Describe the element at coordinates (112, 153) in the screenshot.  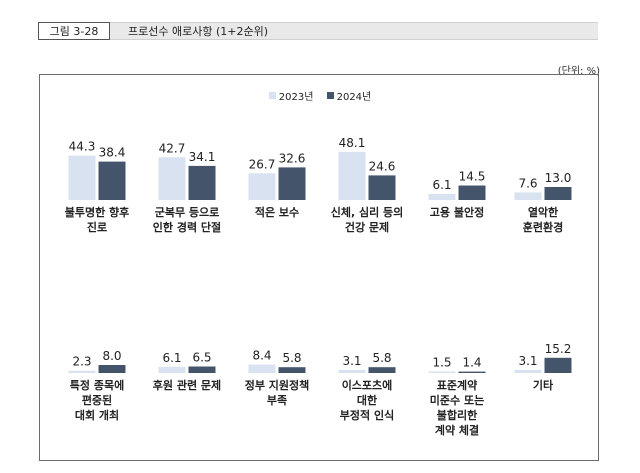
I see `data-label: 38.4` at that location.